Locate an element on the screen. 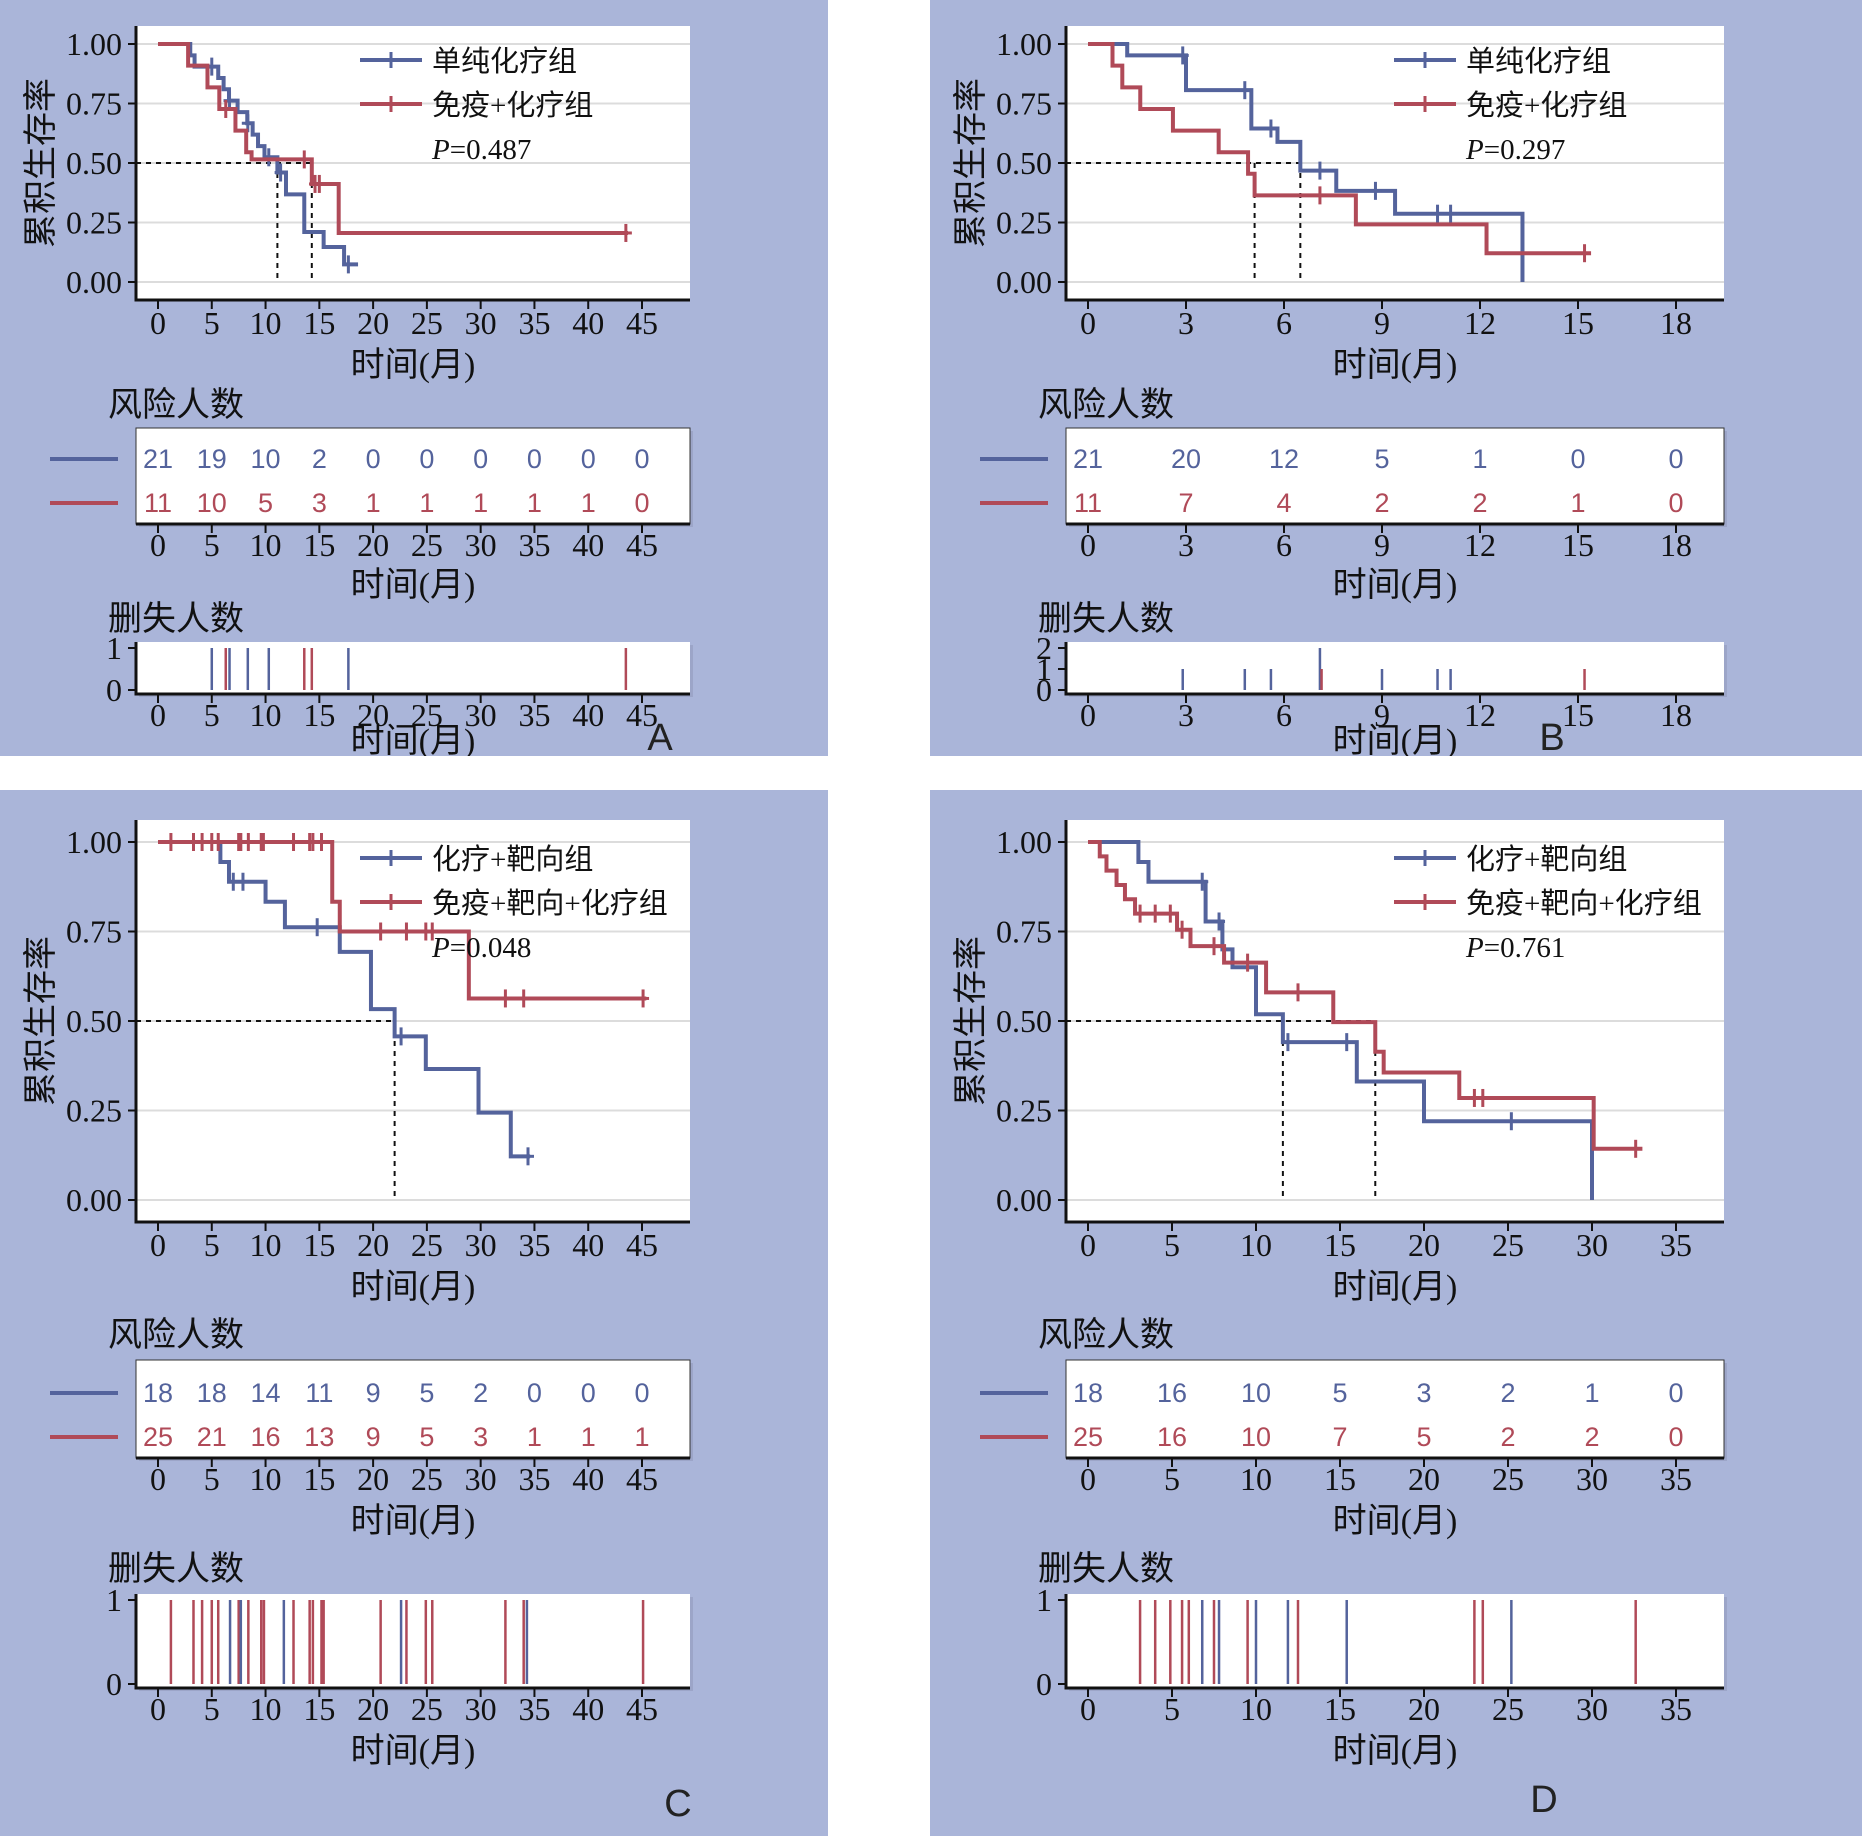 This screenshot has width=1862, height=1836. risk-table-title: 风险人数 is located at coordinates (176, 405).